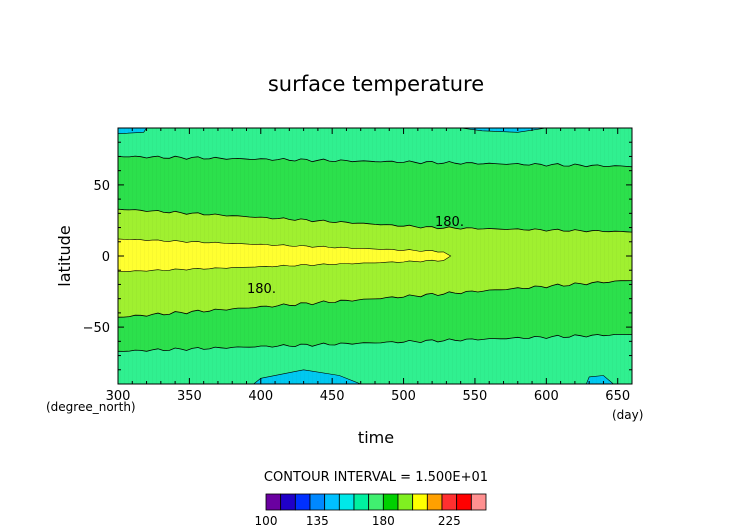  Describe the element at coordinates (475, 396) in the screenshot. I see `x-tick-label: 550` at that location.